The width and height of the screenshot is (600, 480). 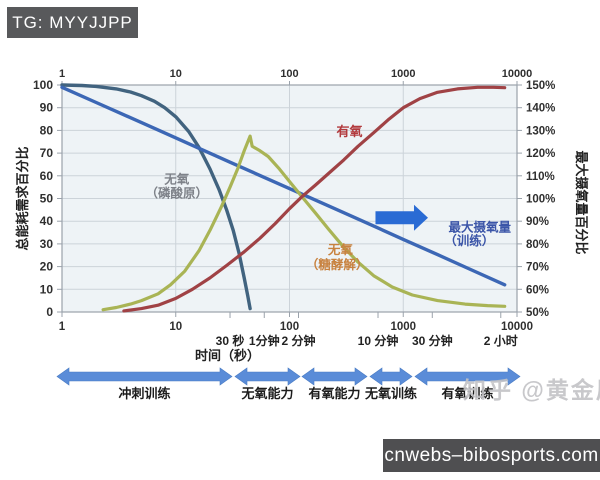 What do you see at coordinates (230, 340) in the screenshot?
I see `x-time-tick-label: 30 秒` at bounding box center [230, 340].